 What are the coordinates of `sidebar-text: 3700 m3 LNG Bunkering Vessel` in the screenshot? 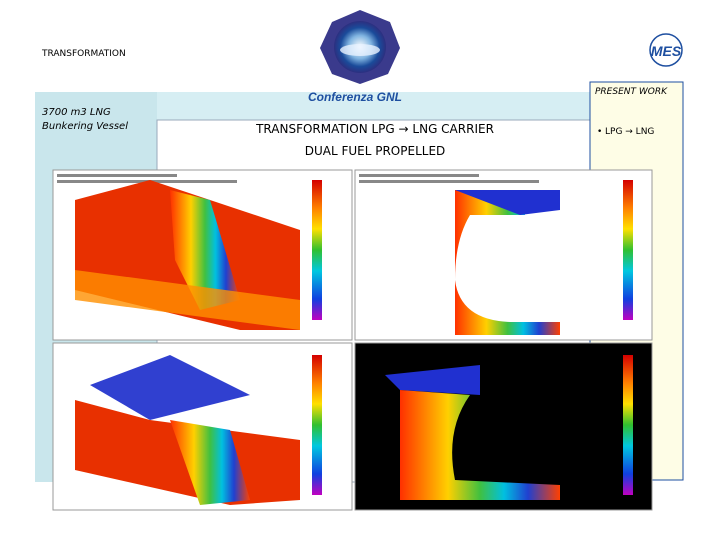 It's located at (85, 119).